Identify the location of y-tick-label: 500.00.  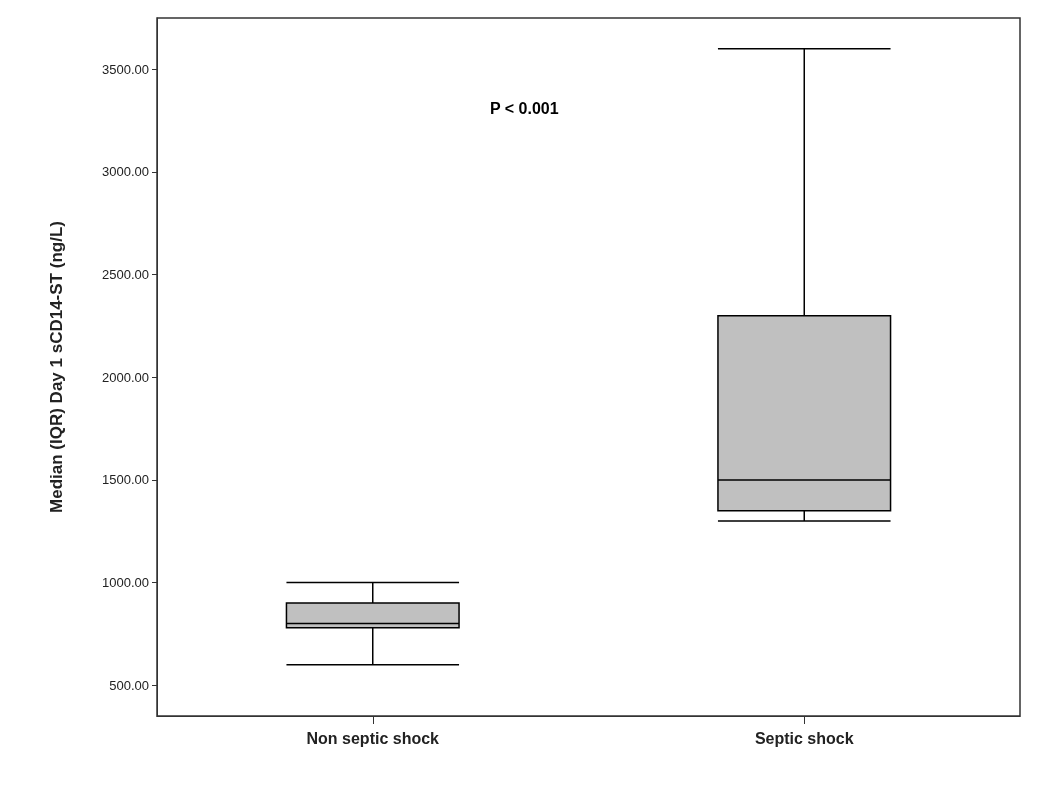
(129, 685).